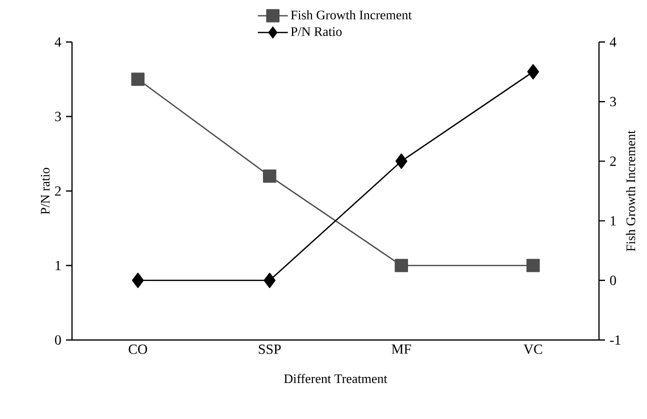 This screenshot has width=647, height=419. I want to click on x-axis-title: Different Treatment, so click(336, 379).